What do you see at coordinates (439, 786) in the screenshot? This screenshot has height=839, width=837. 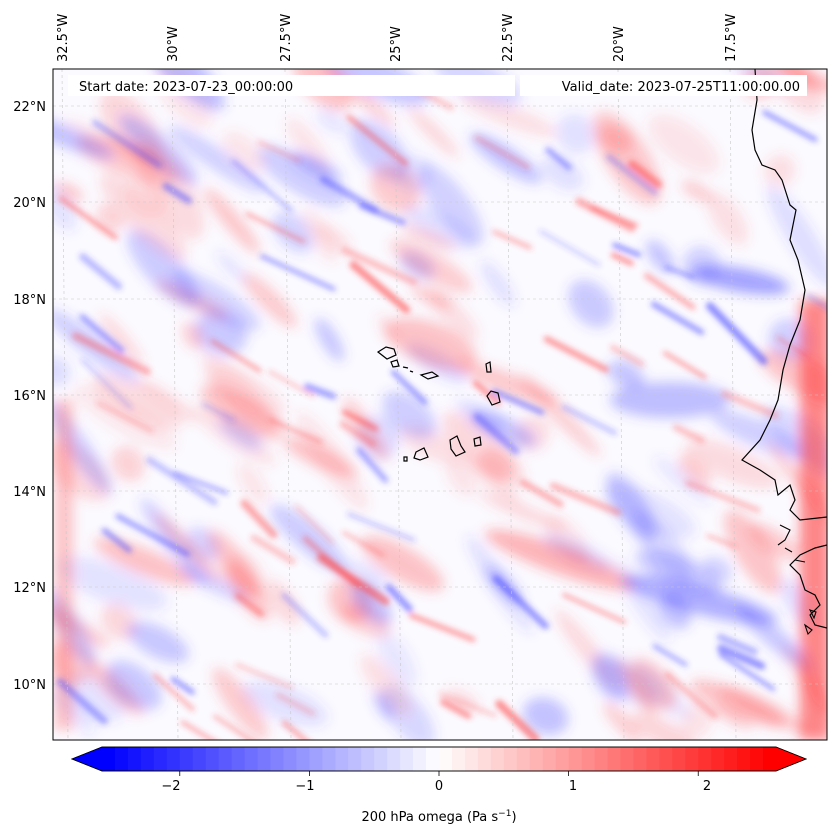 I see `colorbar-tick-label: 0` at bounding box center [439, 786].